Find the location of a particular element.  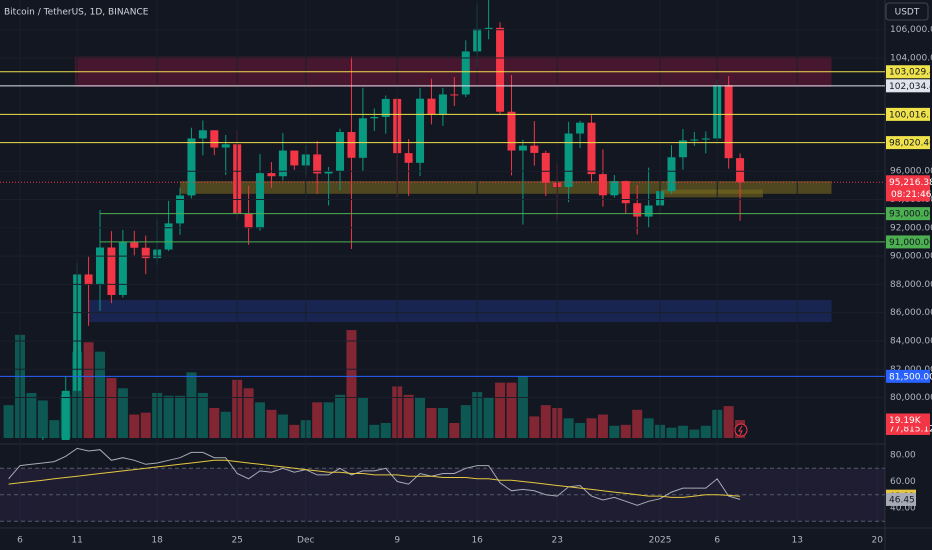

rsi-tick-label: 80.00 is located at coordinates (903, 456).